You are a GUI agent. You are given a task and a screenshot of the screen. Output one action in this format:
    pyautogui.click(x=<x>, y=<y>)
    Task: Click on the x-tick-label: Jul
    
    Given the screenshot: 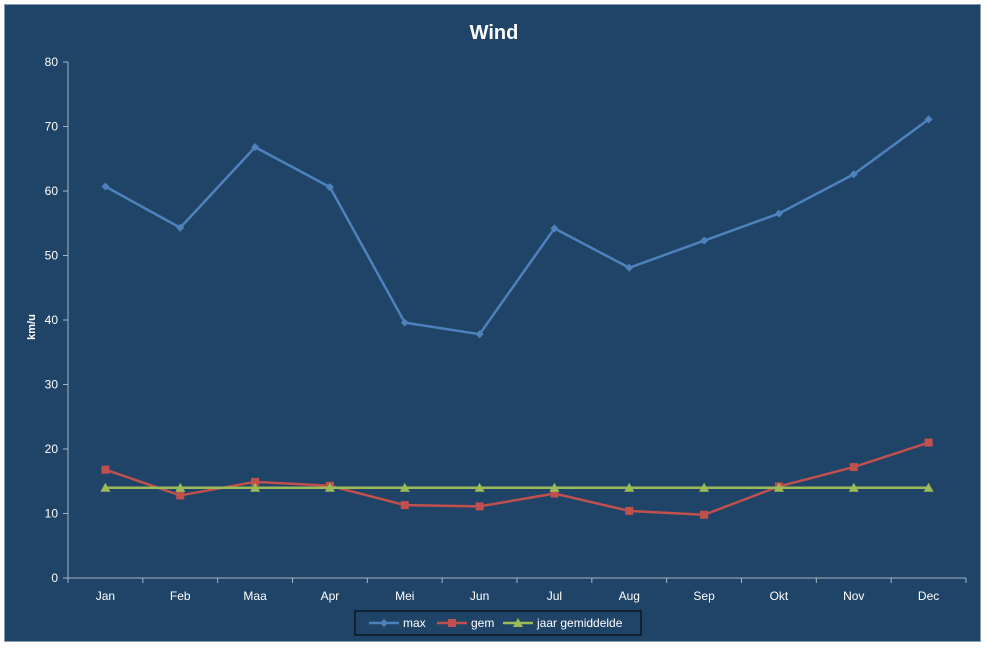 What is the action you would take?
    pyautogui.click(x=554, y=596)
    